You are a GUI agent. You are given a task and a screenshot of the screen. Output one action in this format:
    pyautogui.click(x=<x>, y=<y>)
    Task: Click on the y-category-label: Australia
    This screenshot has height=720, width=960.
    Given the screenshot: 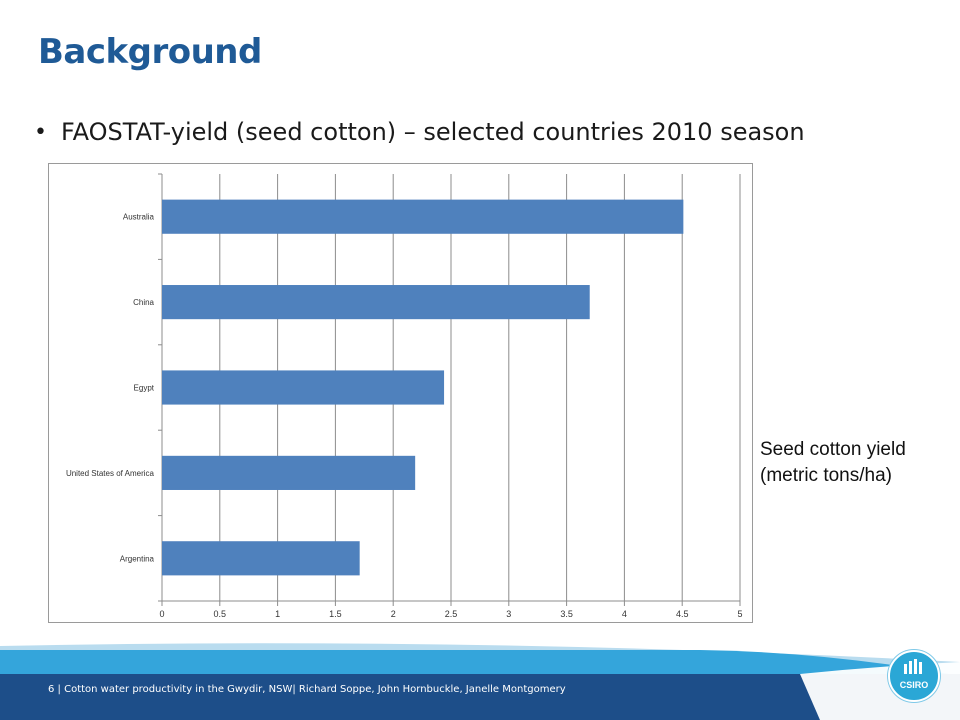 What is the action you would take?
    pyautogui.click(x=139, y=217)
    